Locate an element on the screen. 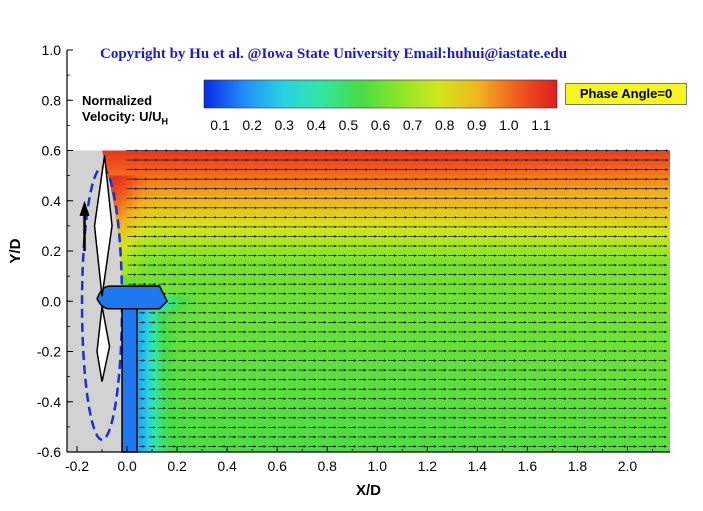  colorbar-tick-label: 0.7 is located at coordinates (413, 125).